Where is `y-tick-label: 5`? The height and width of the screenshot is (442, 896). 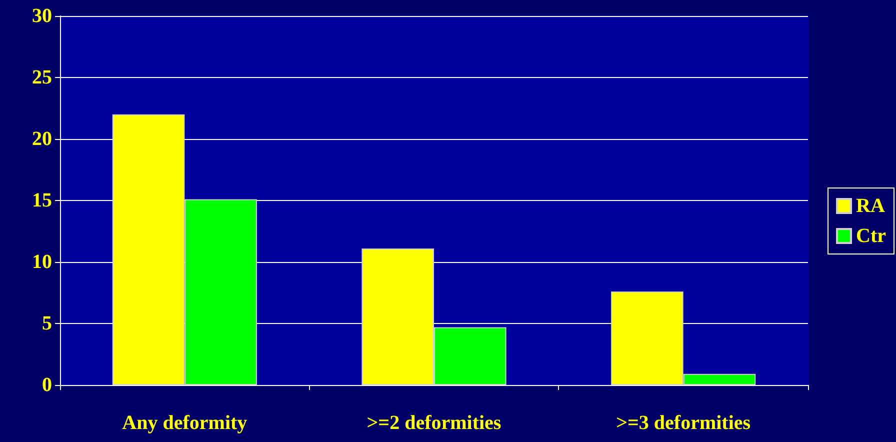 y-tick-label: 5 is located at coordinates (47, 323).